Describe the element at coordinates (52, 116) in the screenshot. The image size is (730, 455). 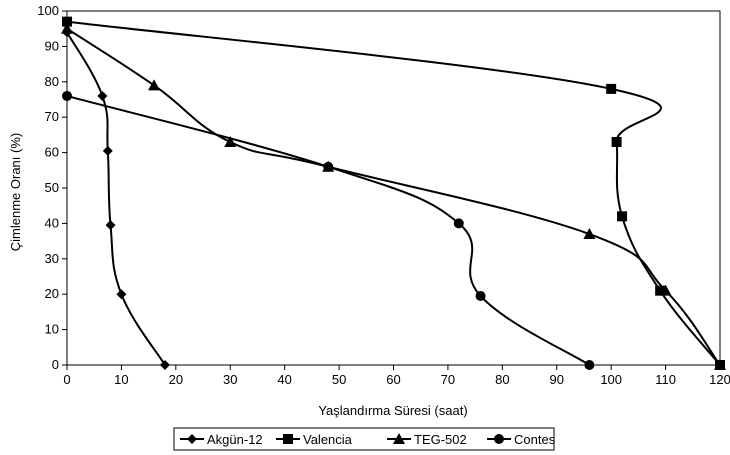
I see `y-tick-label: 70` at that location.